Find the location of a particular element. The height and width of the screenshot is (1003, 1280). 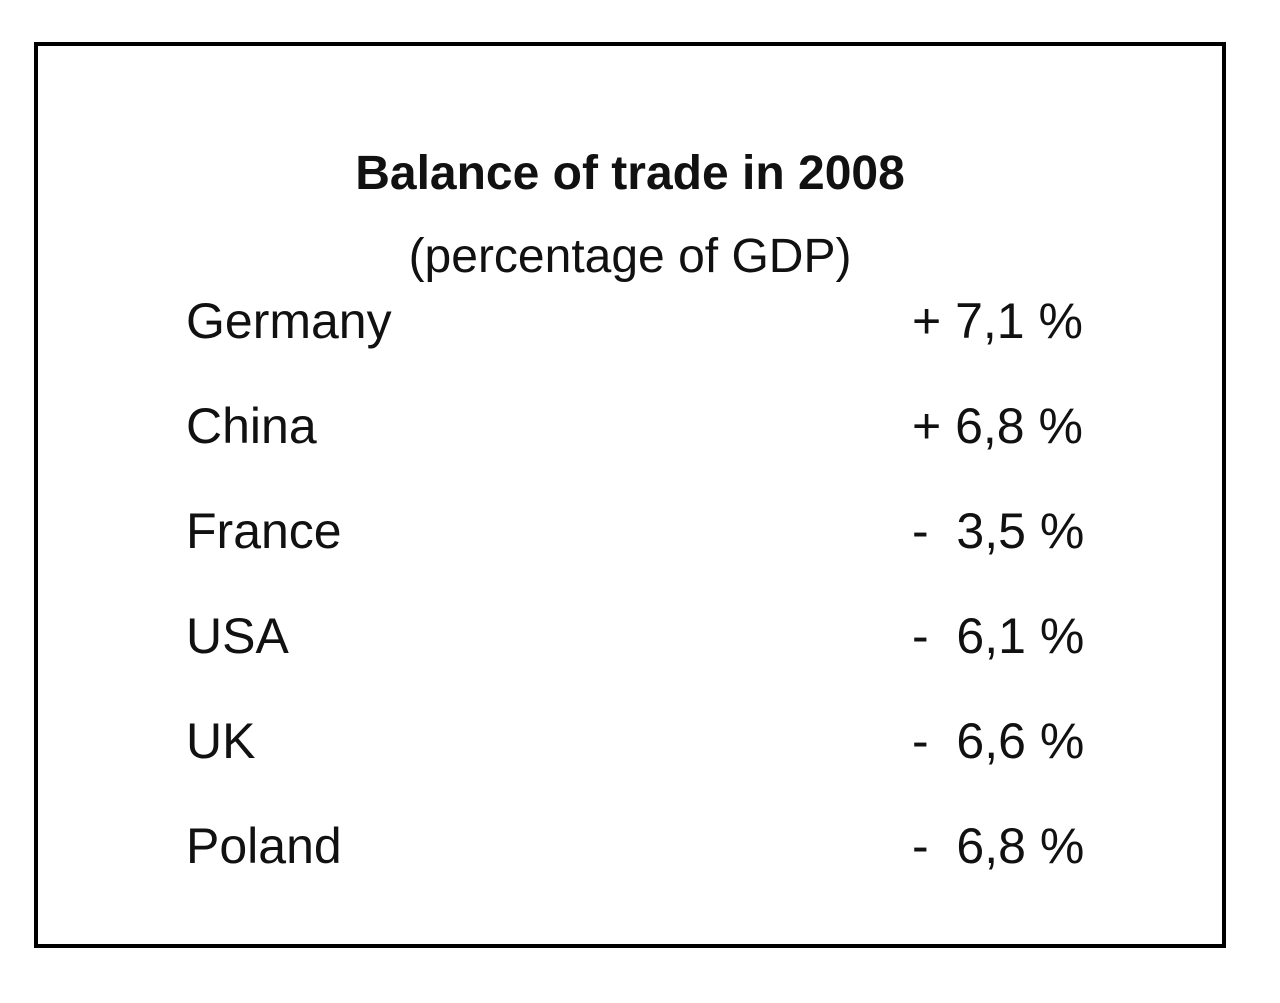

country-label: Germany is located at coordinates (289, 321).